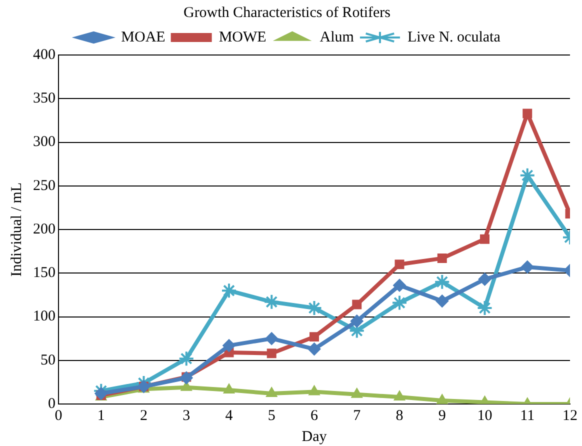  Describe the element at coordinates (48, 360) in the screenshot. I see `y-tick-label: 50` at that location.